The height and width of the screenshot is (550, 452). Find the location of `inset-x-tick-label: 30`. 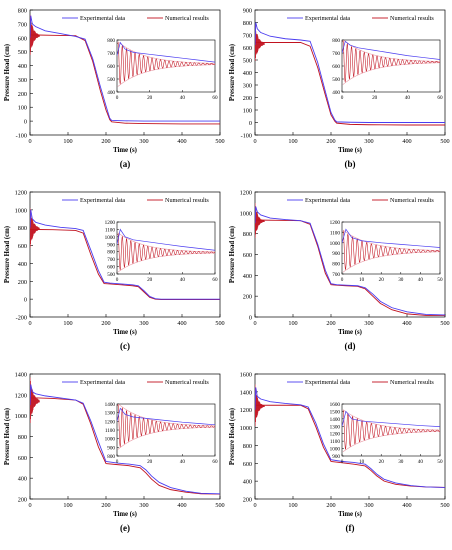

inset-x-tick-label: 30 is located at coordinates (401, 280).